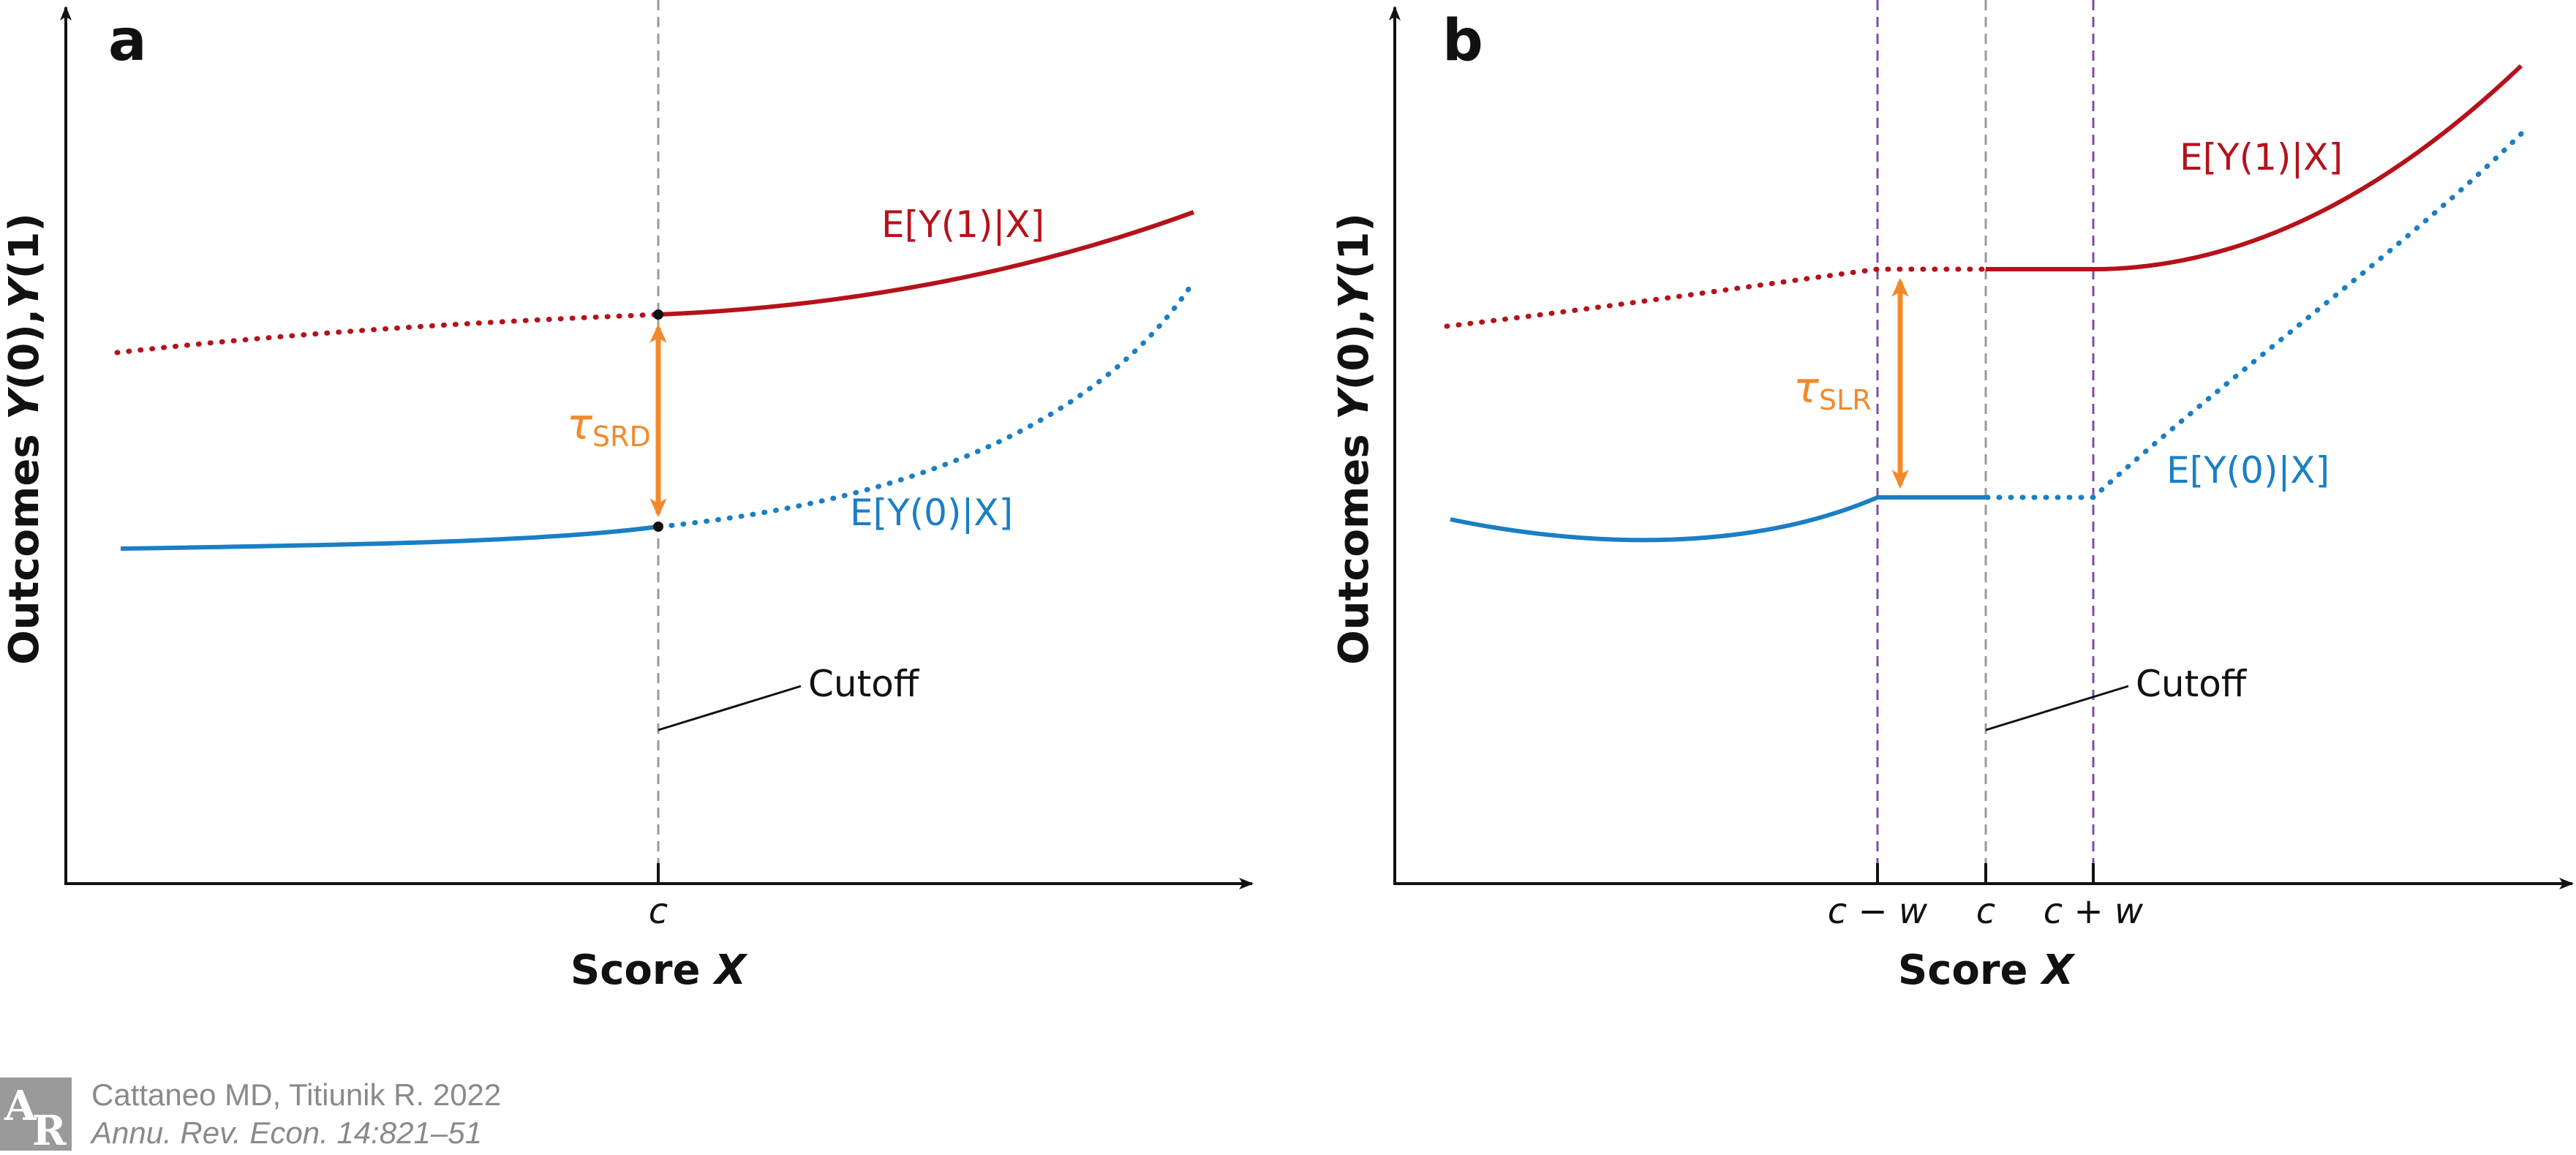 Image resolution: width=2576 pixels, height=1155 pixels. Describe the element at coordinates (1845, 400) in the screenshot. I see `panel-b-tau-sub: SLR` at that location.